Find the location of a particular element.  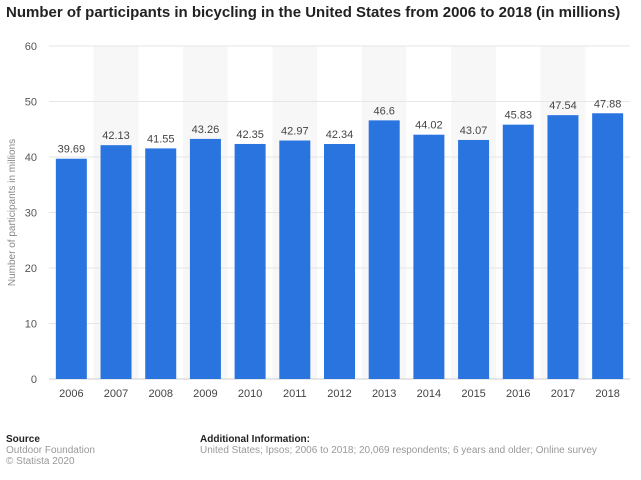

y-tick-label: 30 is located at coordinates (31, 214).